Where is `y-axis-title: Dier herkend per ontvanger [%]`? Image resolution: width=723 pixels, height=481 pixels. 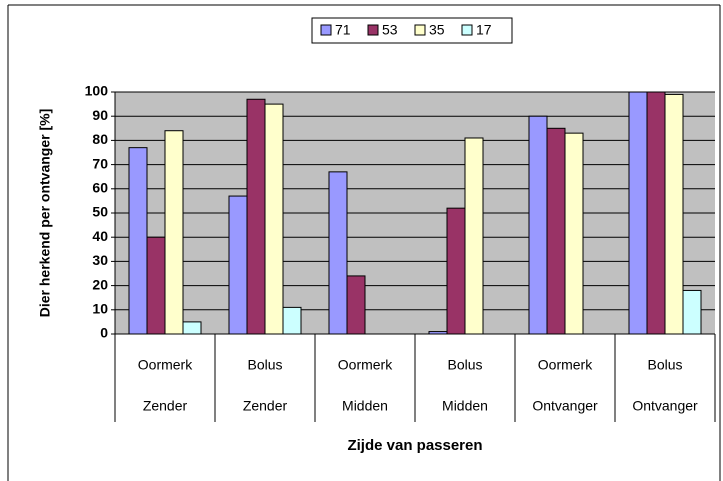 y-axis-title: Dier herkend per ontvanger [%] is located at coordinates (45, 213).